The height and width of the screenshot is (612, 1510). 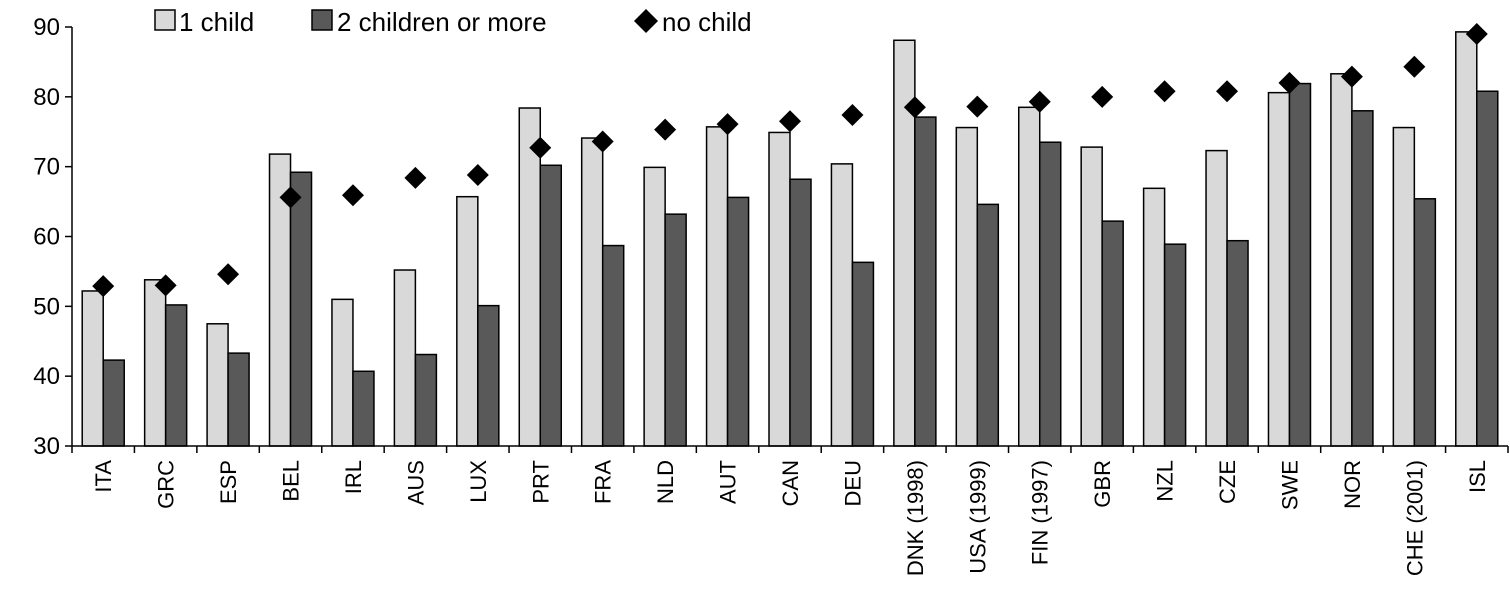 I want to click on y-tick-label: 40, so click(x=46, y=376).